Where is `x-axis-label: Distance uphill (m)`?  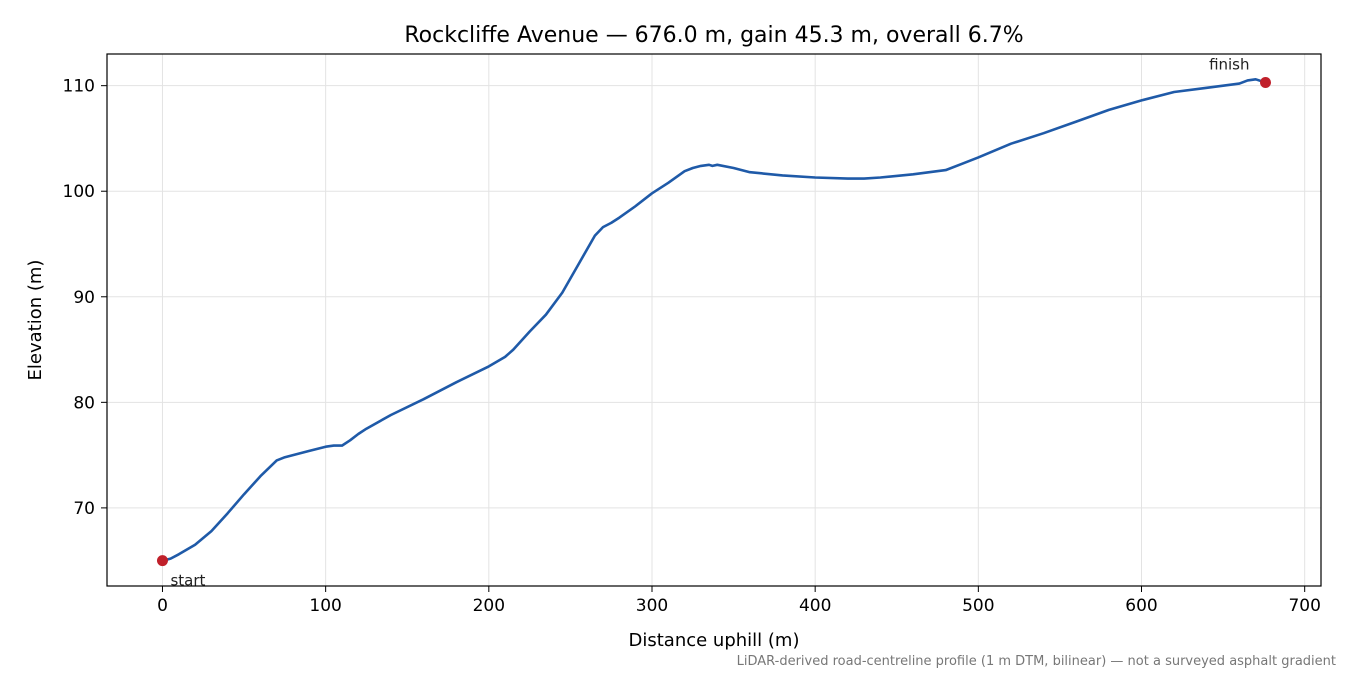
x-axis-label: Distance uphill (m) is located at coordinates (714, 640).